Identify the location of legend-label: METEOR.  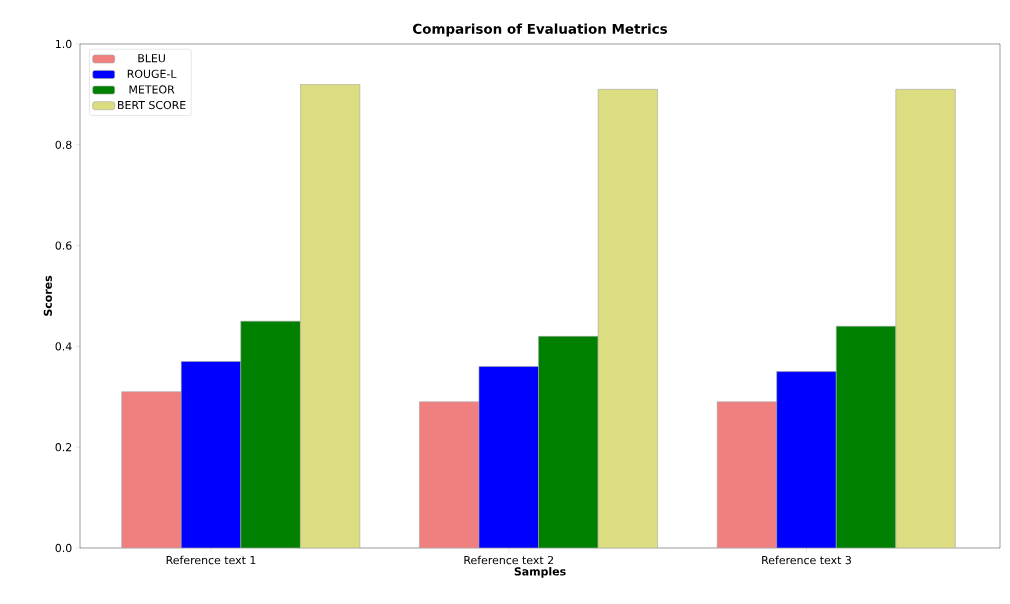
(152, 89).